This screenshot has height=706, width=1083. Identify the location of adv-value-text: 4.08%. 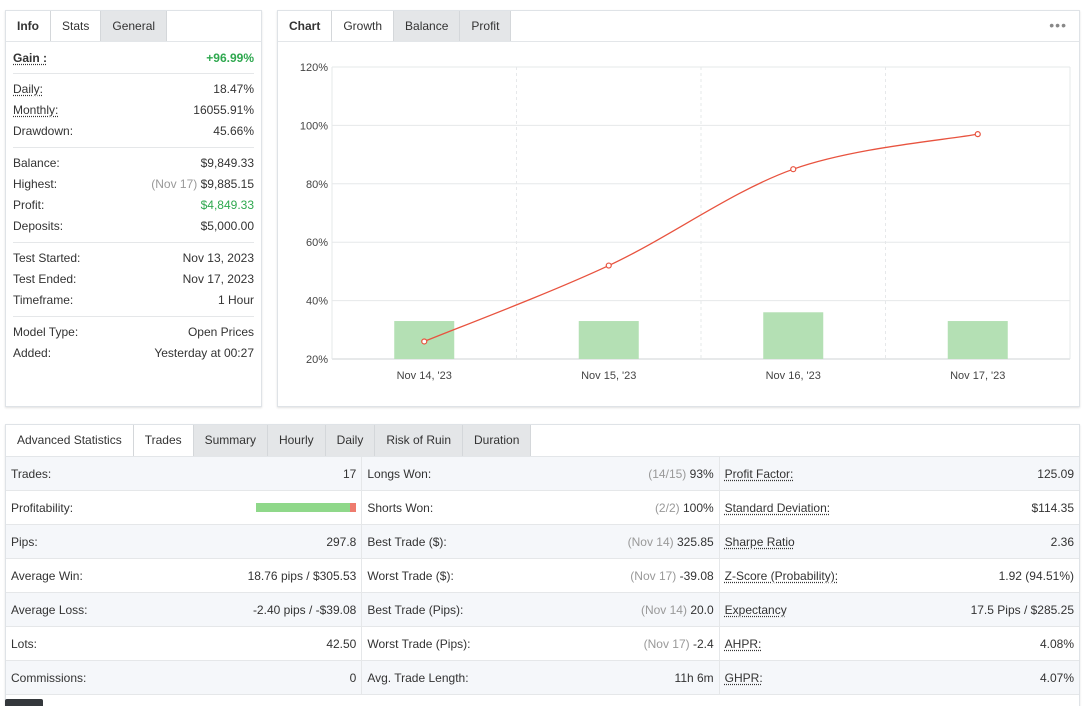
(1056, 643).